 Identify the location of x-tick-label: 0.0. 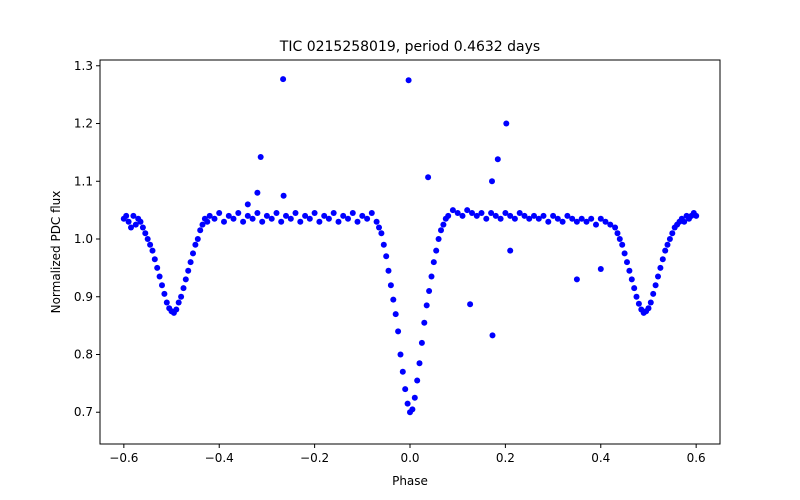
(409, 458).